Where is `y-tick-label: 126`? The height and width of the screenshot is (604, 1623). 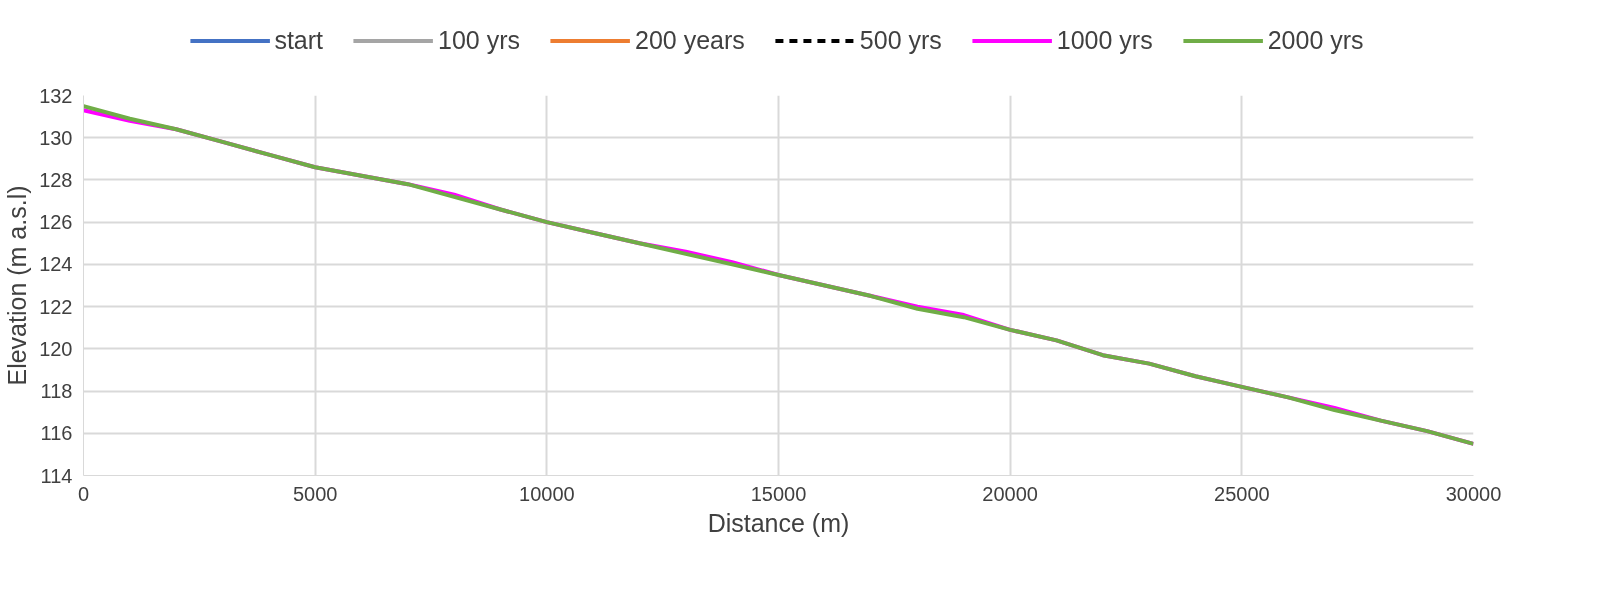
y-tick-label: 126 is located at coordinates (56, 222).